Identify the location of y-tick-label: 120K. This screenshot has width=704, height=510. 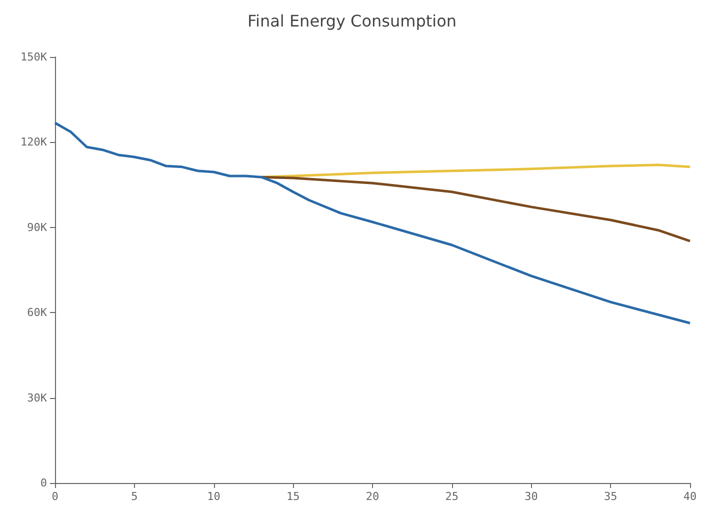
(34, 142).